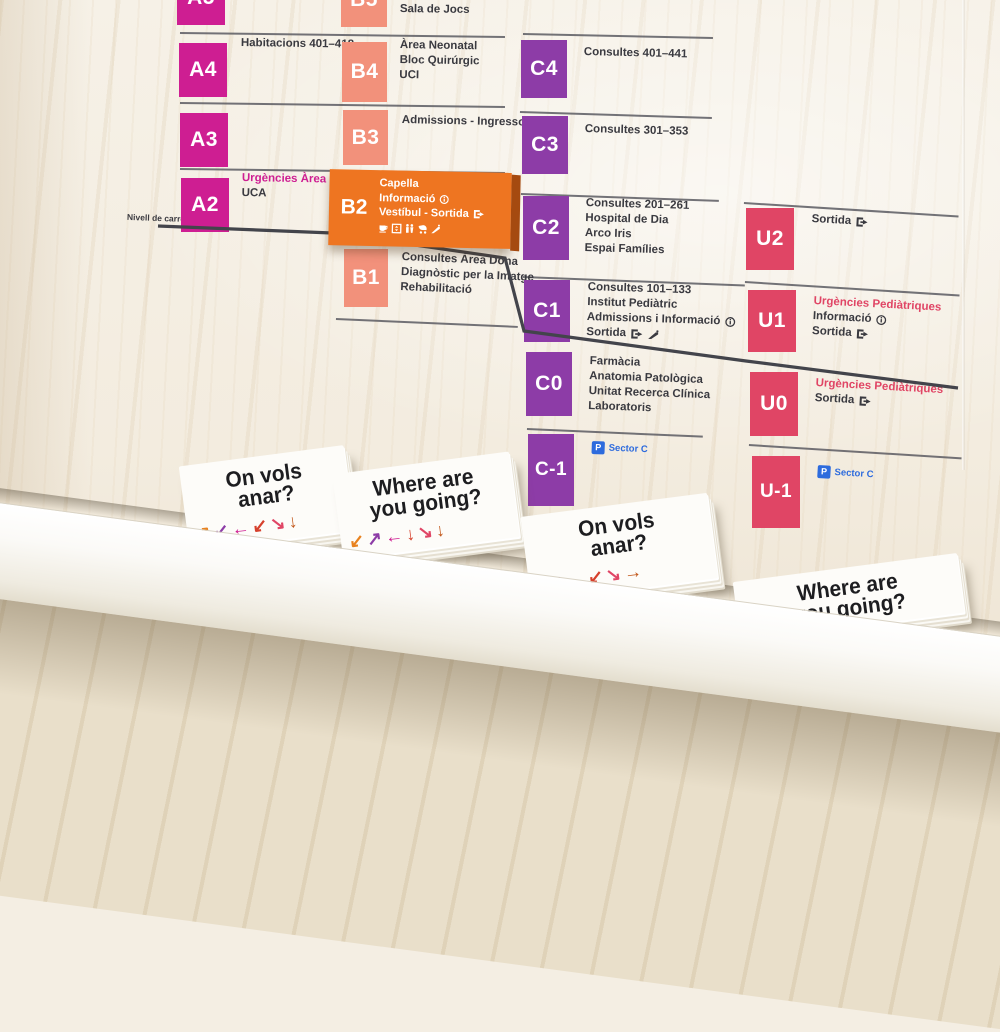  I want to click on street-level-line, so click(558, 307).